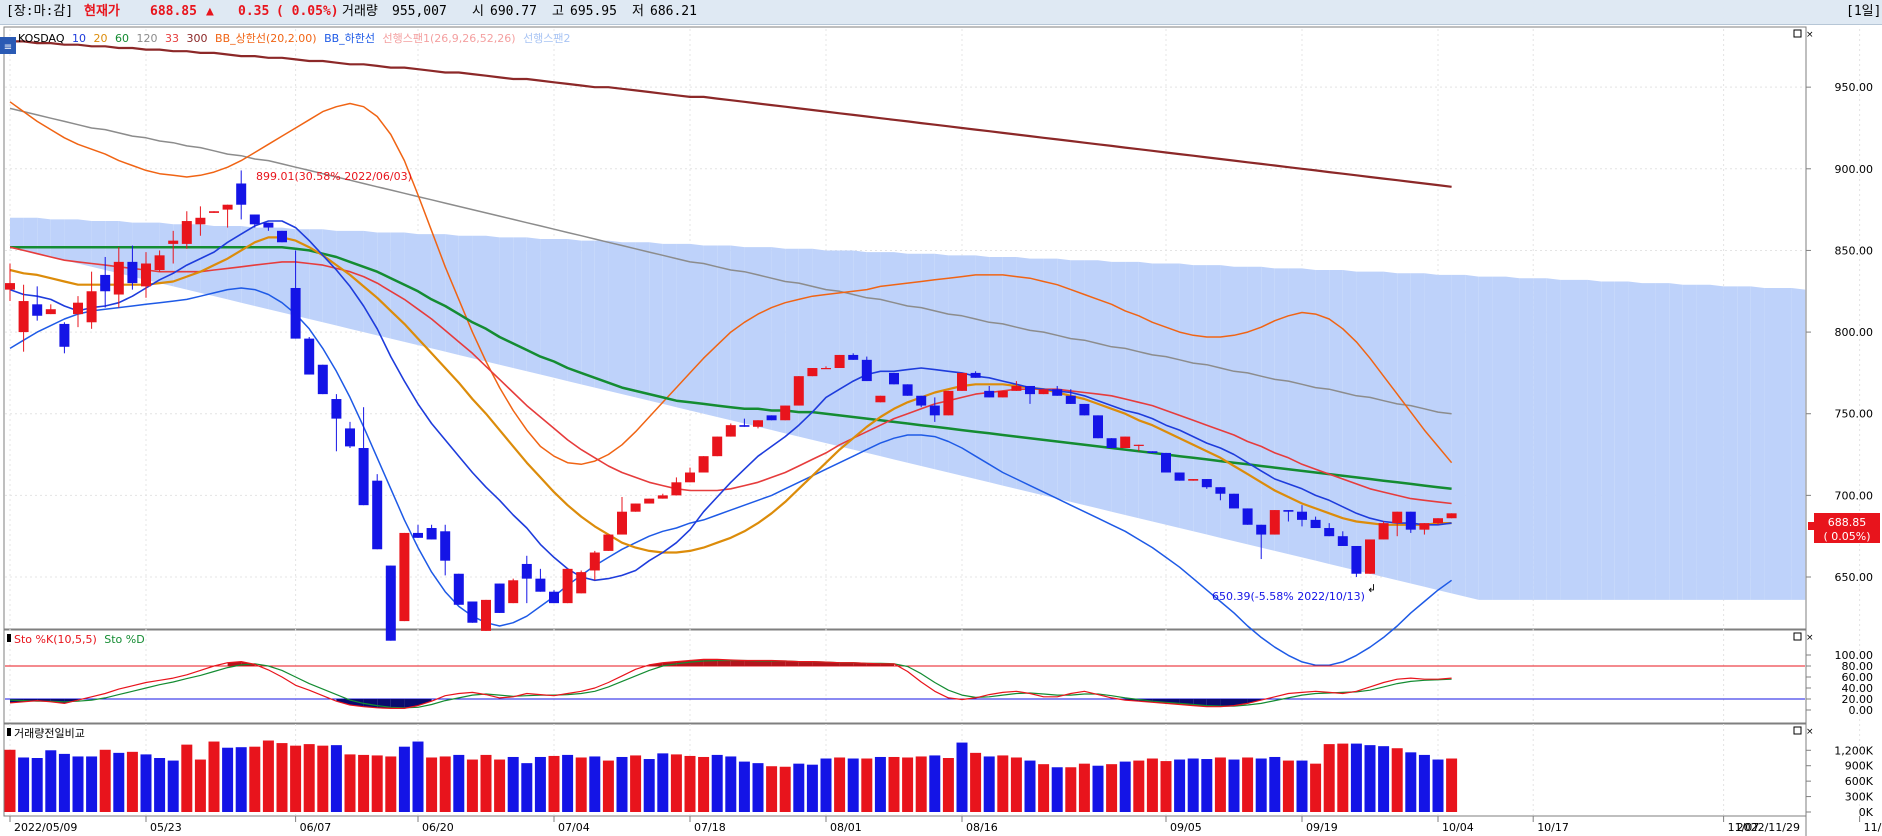  Describe the element at coordinates (1322, 827) in the screenshot. I see `date-tick-label: 09/19` at that location.